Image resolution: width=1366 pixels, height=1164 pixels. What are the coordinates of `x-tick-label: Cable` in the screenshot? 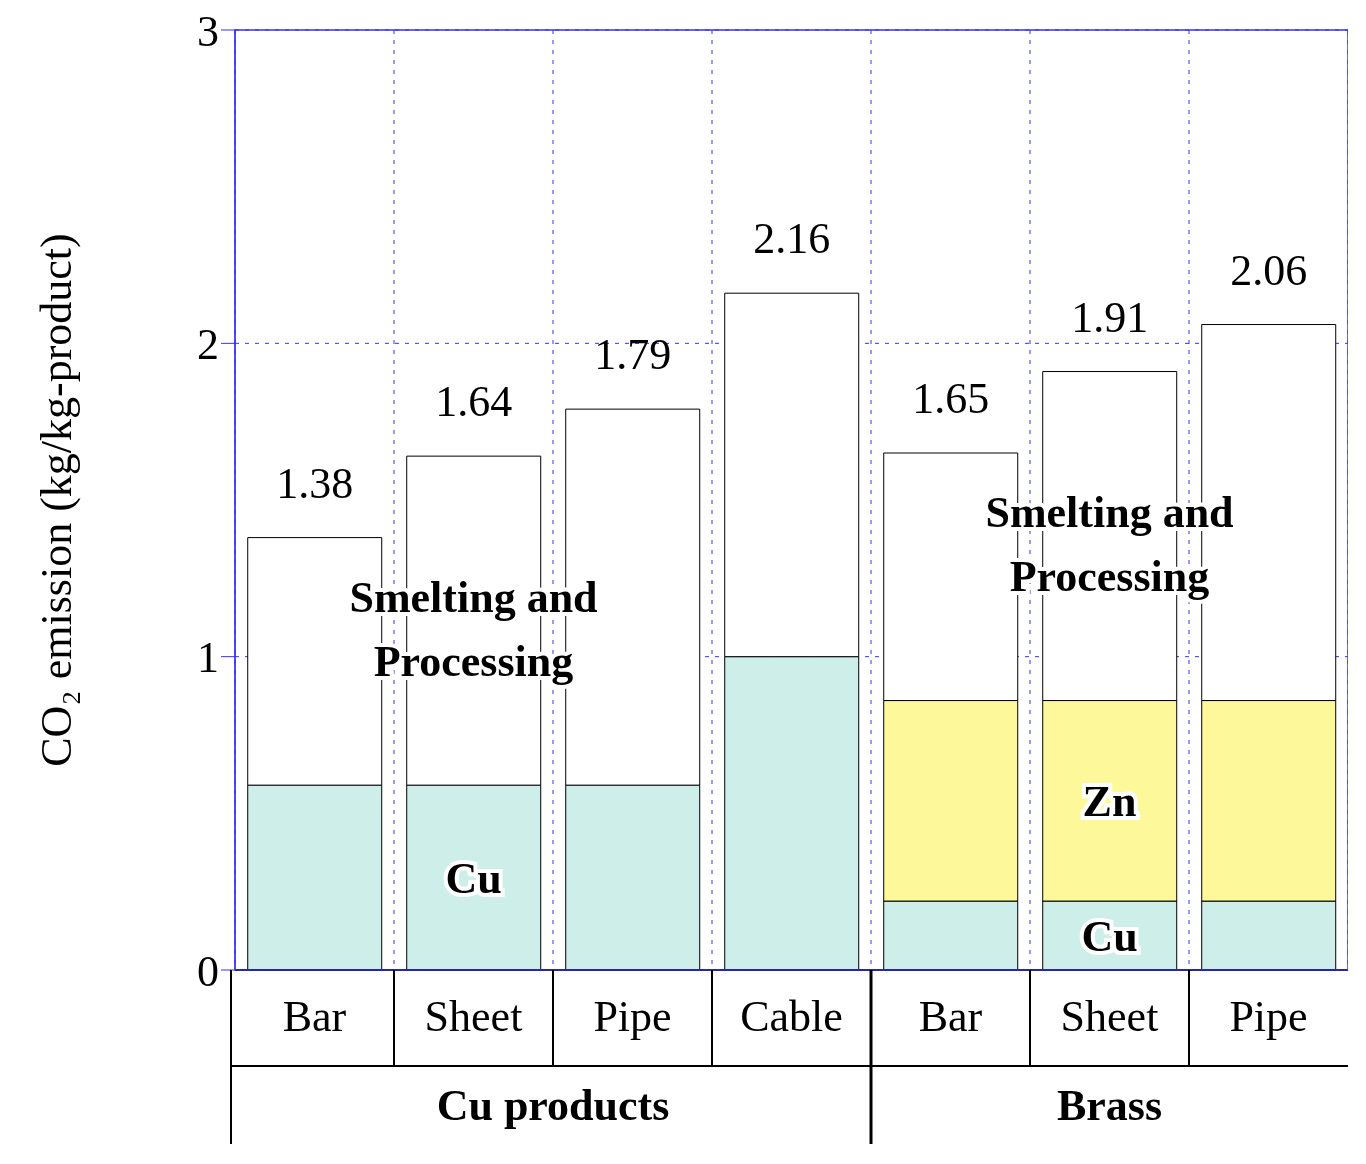 It's located at (791, 1017).